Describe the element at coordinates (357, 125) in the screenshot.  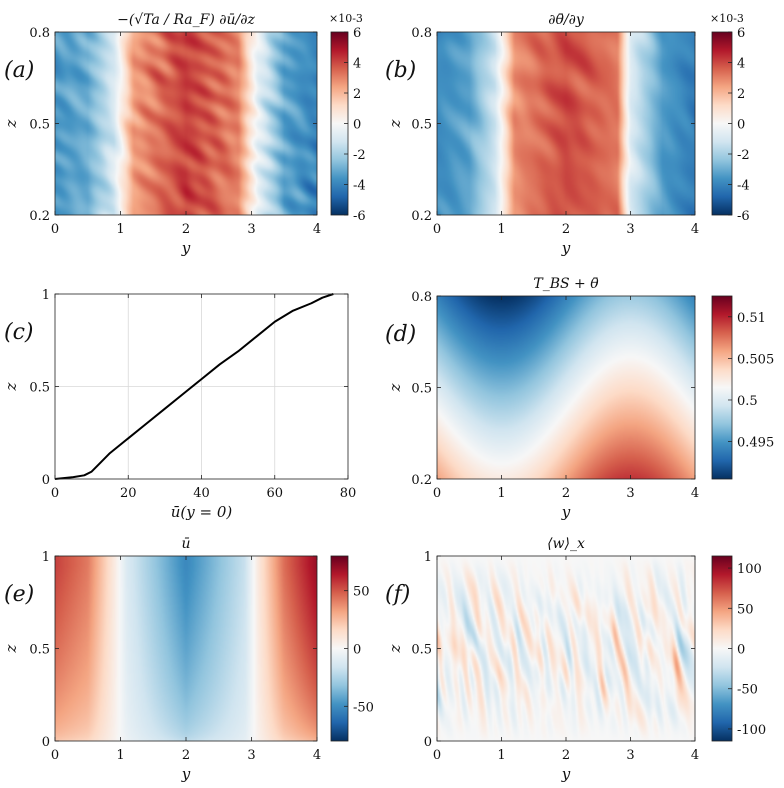
I see `colorbar-tick-label-a: 0` at that location.